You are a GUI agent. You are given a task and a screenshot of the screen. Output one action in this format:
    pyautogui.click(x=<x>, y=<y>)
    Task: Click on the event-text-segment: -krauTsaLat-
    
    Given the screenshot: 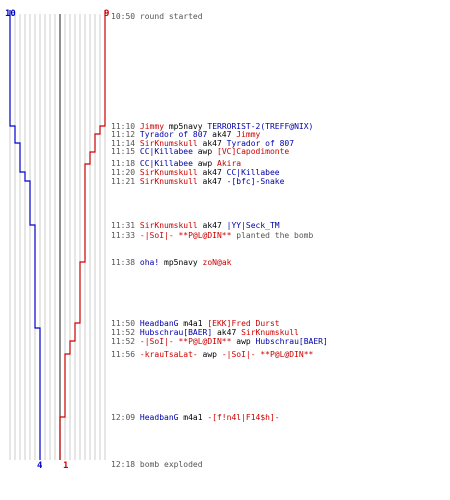 What is the action you would take?
    pyautogui.click(x=168, y=354)
    